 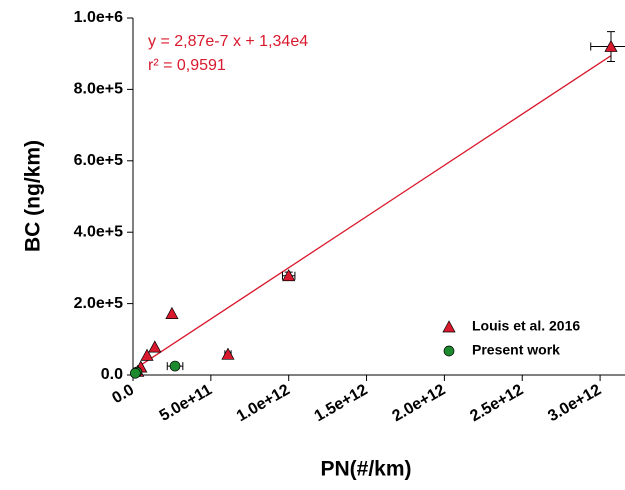 I want to click on fit-r2: r² = 0,9591, so click(x=187, y=65).